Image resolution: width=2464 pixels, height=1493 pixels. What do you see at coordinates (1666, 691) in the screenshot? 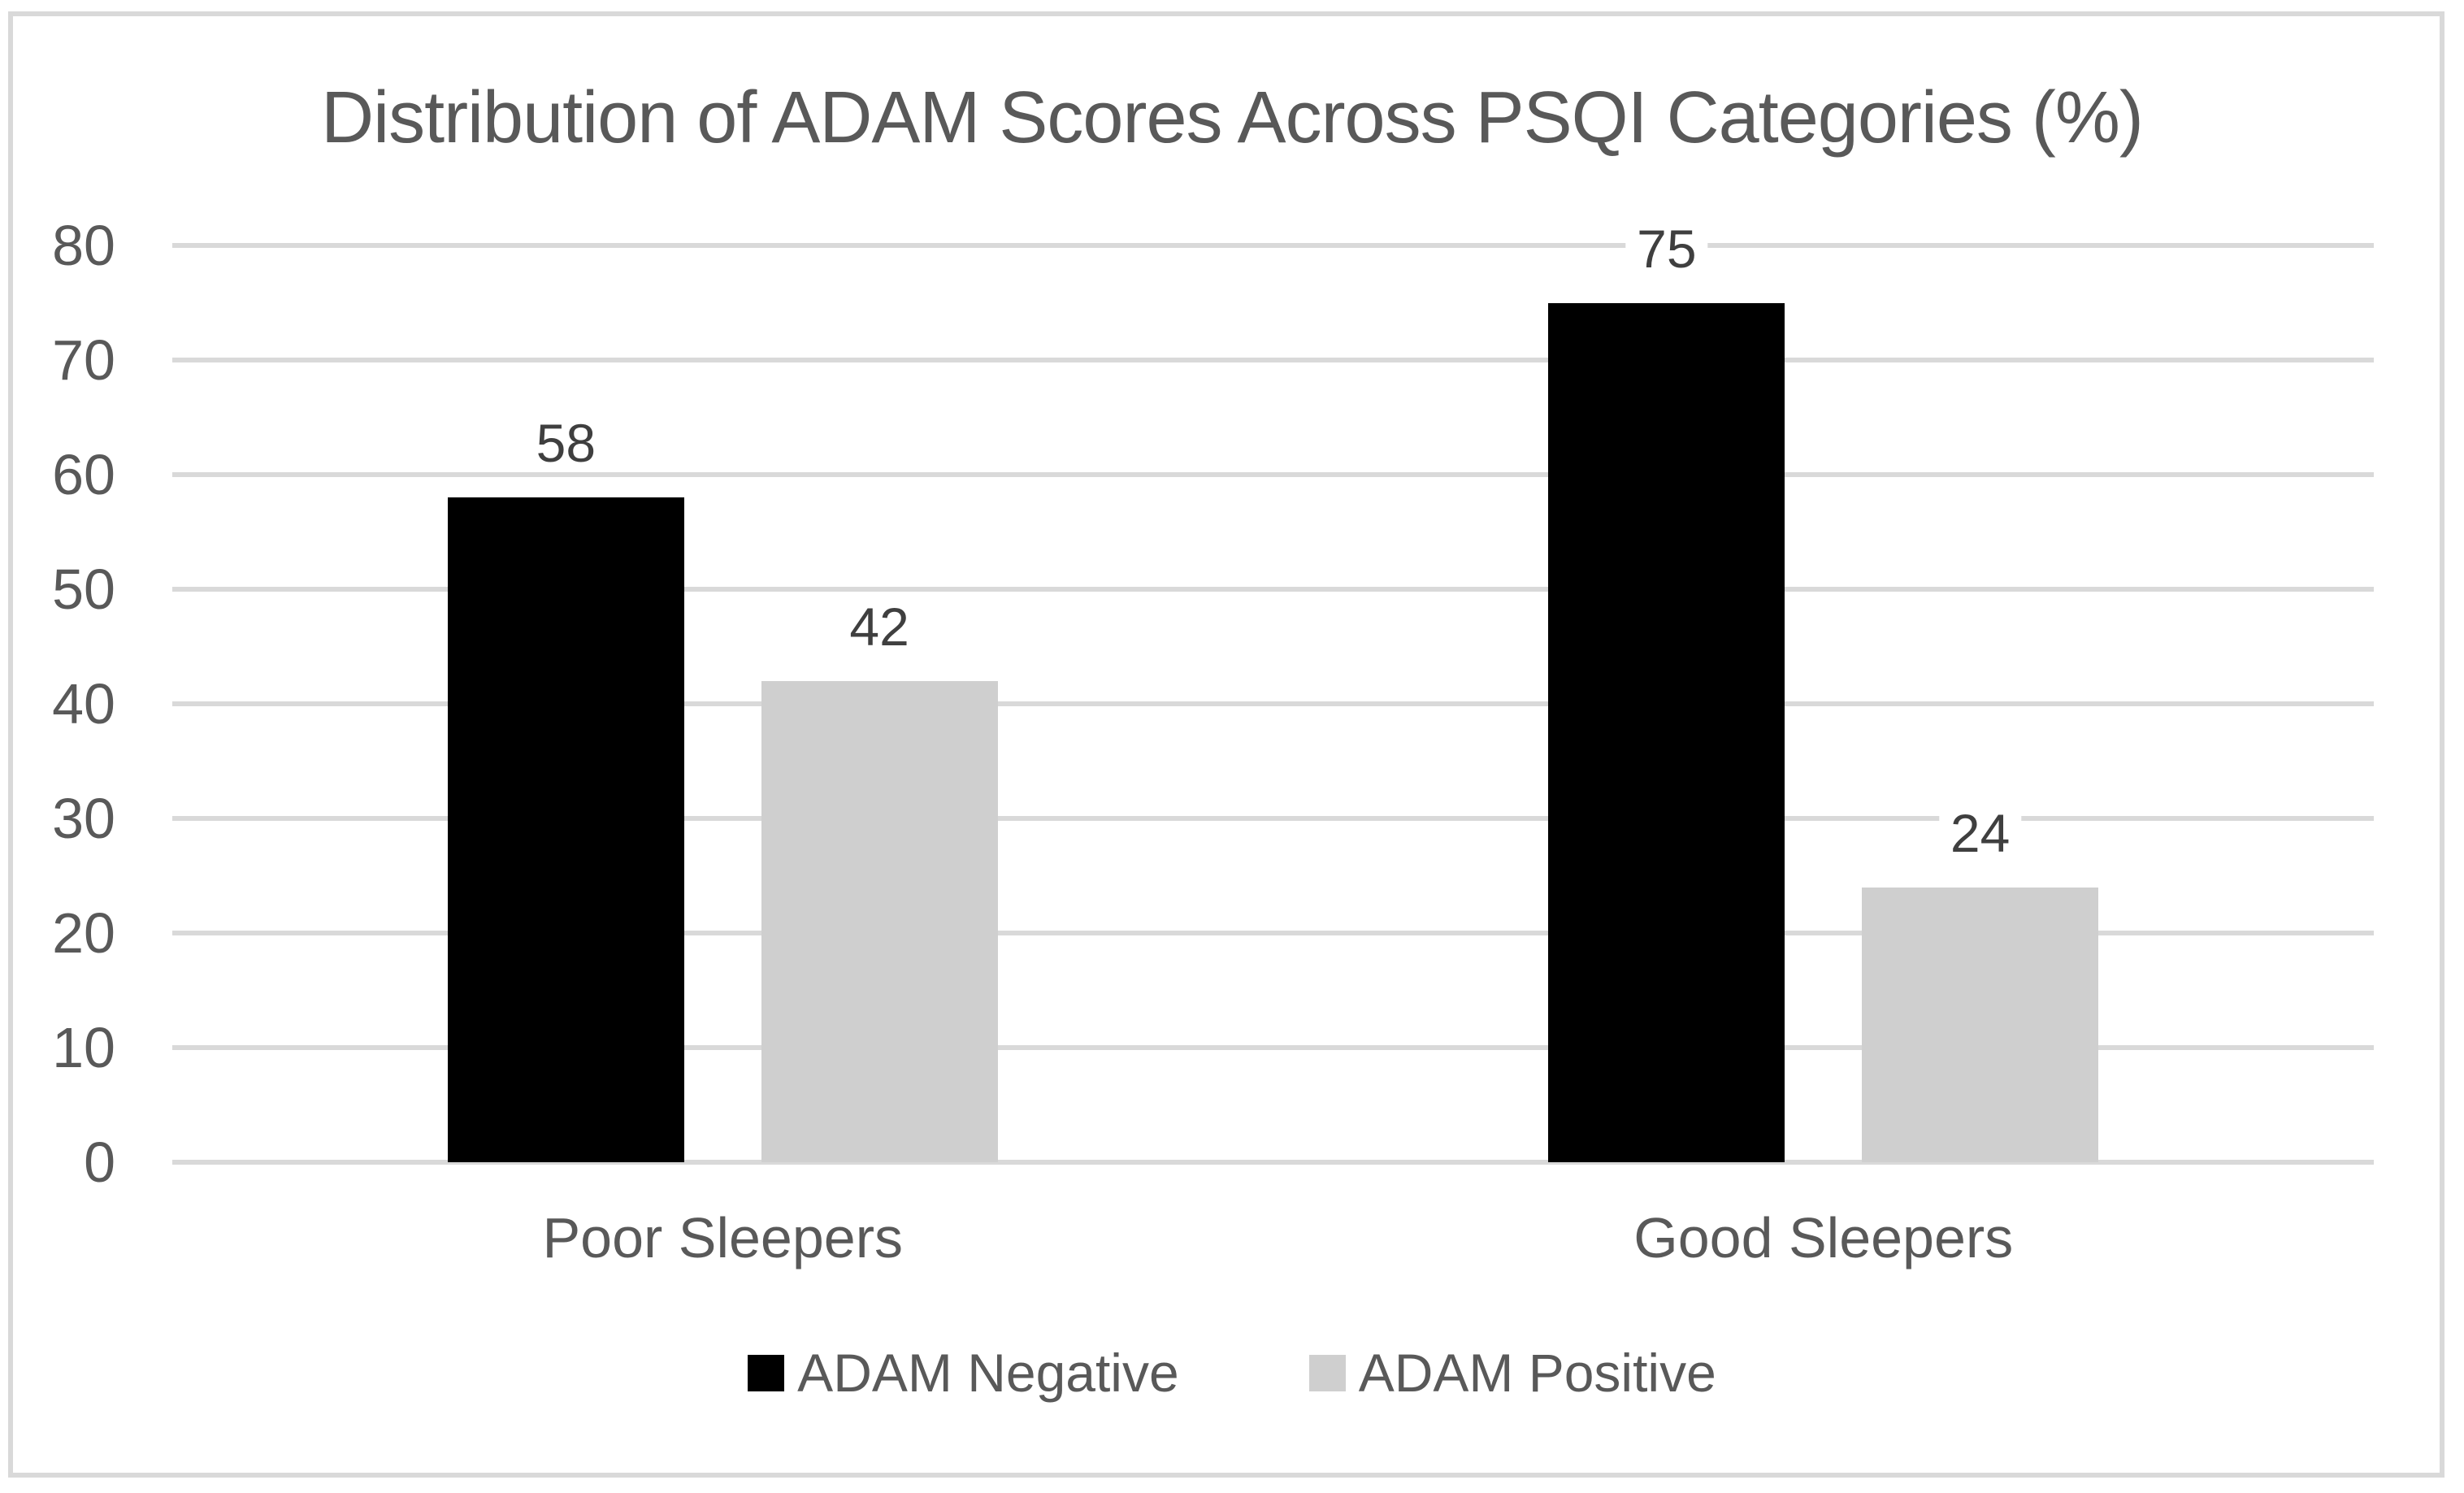
I see `bar-adam-negative-good-sleepers: 75` at bounding box center [1666, 691].